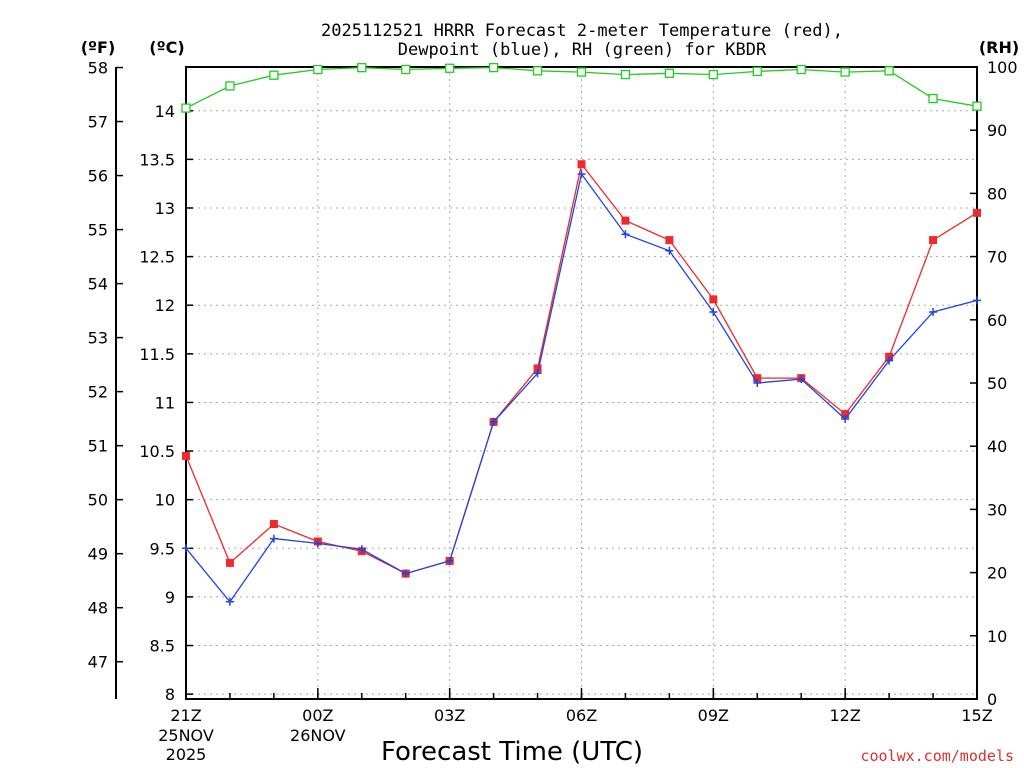 The height and width of the screenshot is (768, 1024). Describe the element at coordinates (992, 699) in the screenshot. I see `rh-tick-label: 0` at that location.